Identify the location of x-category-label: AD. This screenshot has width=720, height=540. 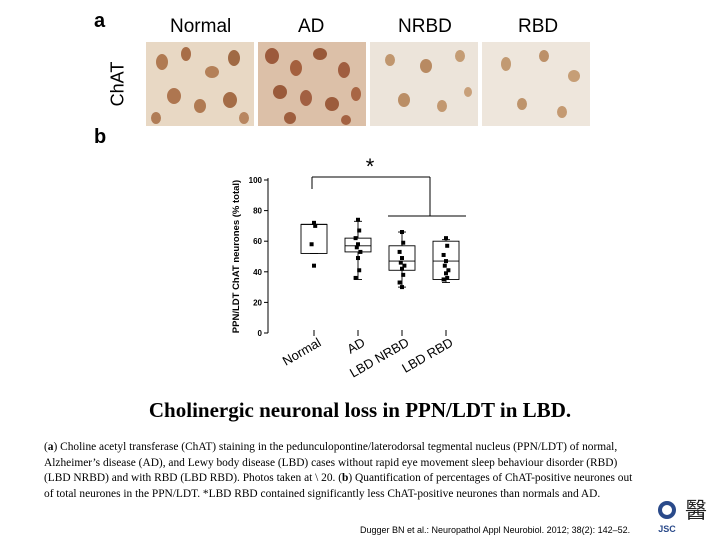
(355, 346).